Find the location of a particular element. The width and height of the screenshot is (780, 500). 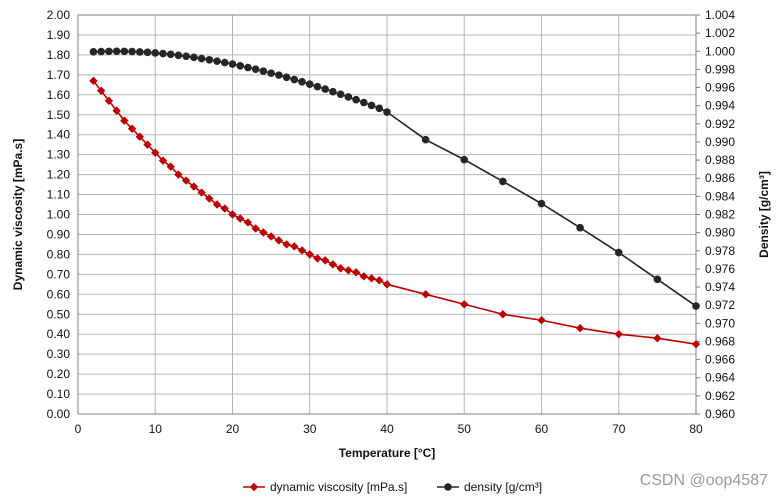

x-tick-label: 70 is located at coordinates (619, 429).